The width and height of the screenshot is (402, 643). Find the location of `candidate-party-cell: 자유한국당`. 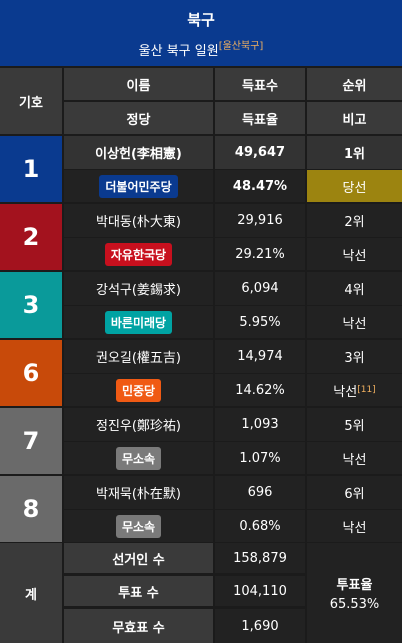

candidate-party-cell: 자유한국당 is located at coordinates (138, 254).